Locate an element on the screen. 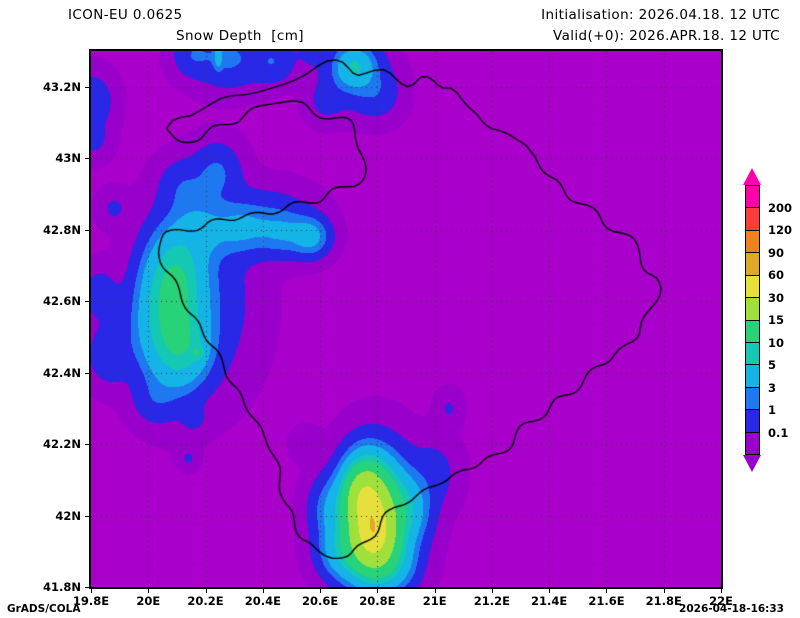 This screenshot has width=800, height=618. model-label: ICON-EU 0.0625 is located at coordinates (125, 15).